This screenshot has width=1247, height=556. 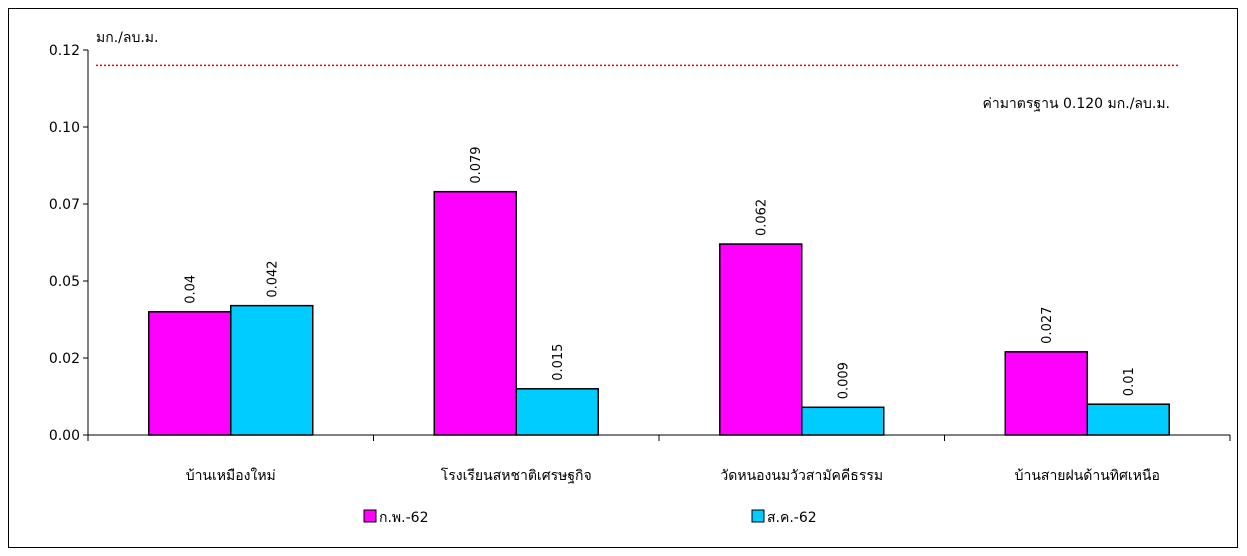 What do you see at coordinates (64, 436) in the screenshot?
I see `y-tick-label: 0.00` at bounding box center [64, 436].